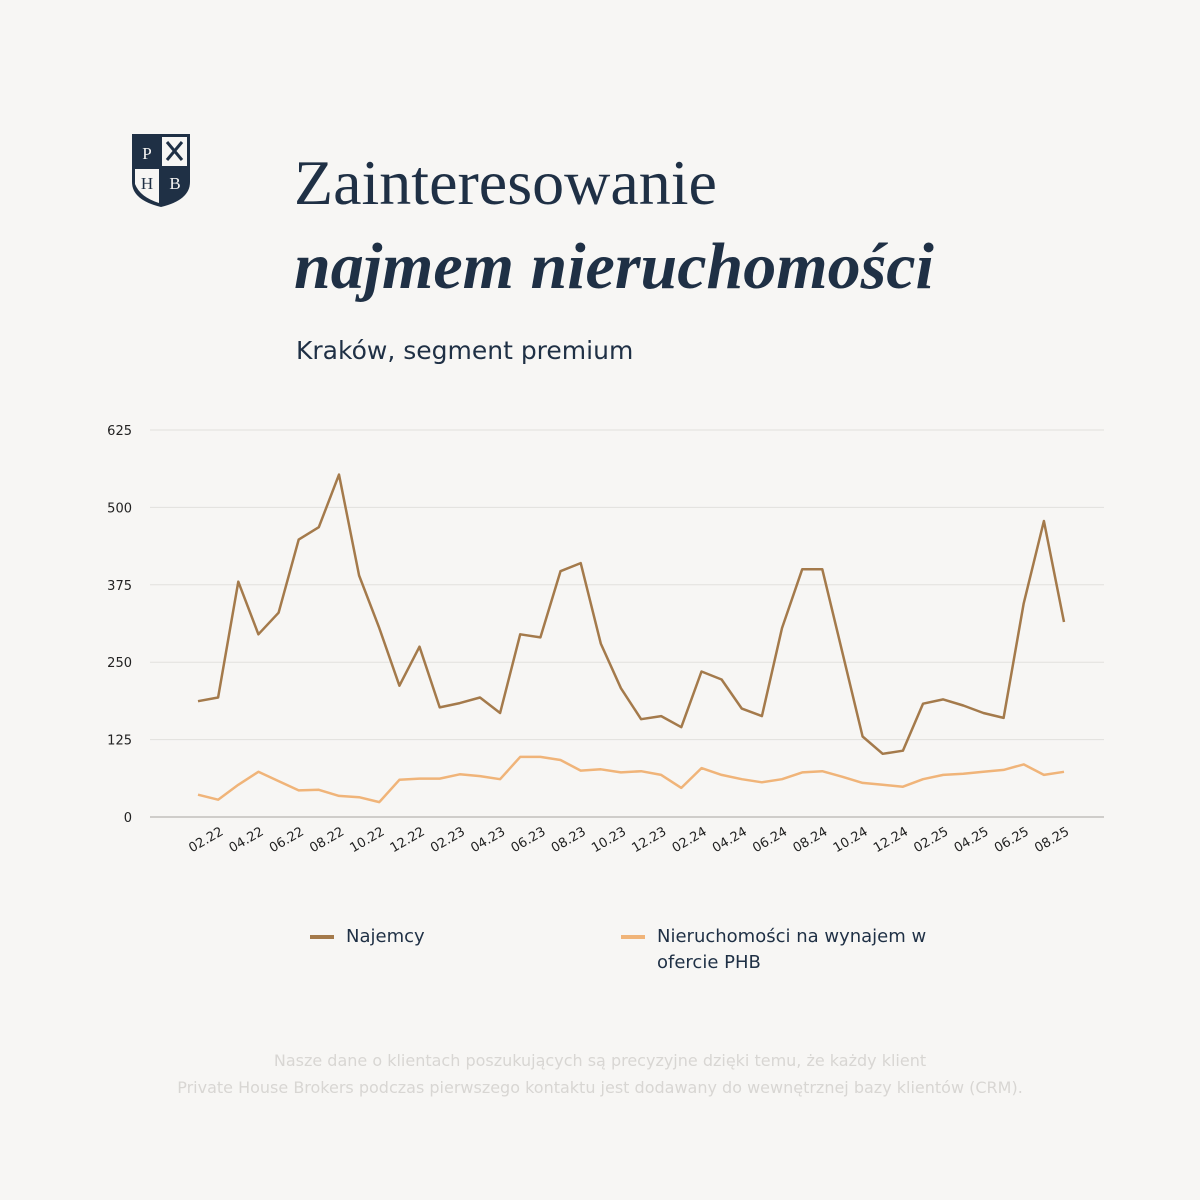  I want to click on x-tick-label: 04.23, so click(488, 840).